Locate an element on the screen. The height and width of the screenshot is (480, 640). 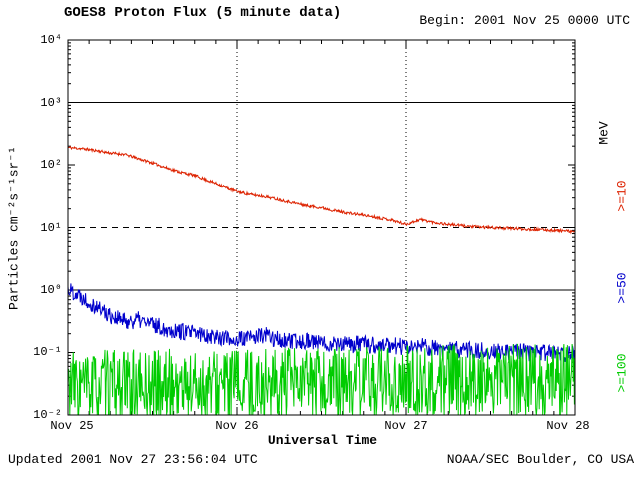
begin-time-label: Begin: 2001 Nov 25 0000 UTC is located at coordinates (524, 20).